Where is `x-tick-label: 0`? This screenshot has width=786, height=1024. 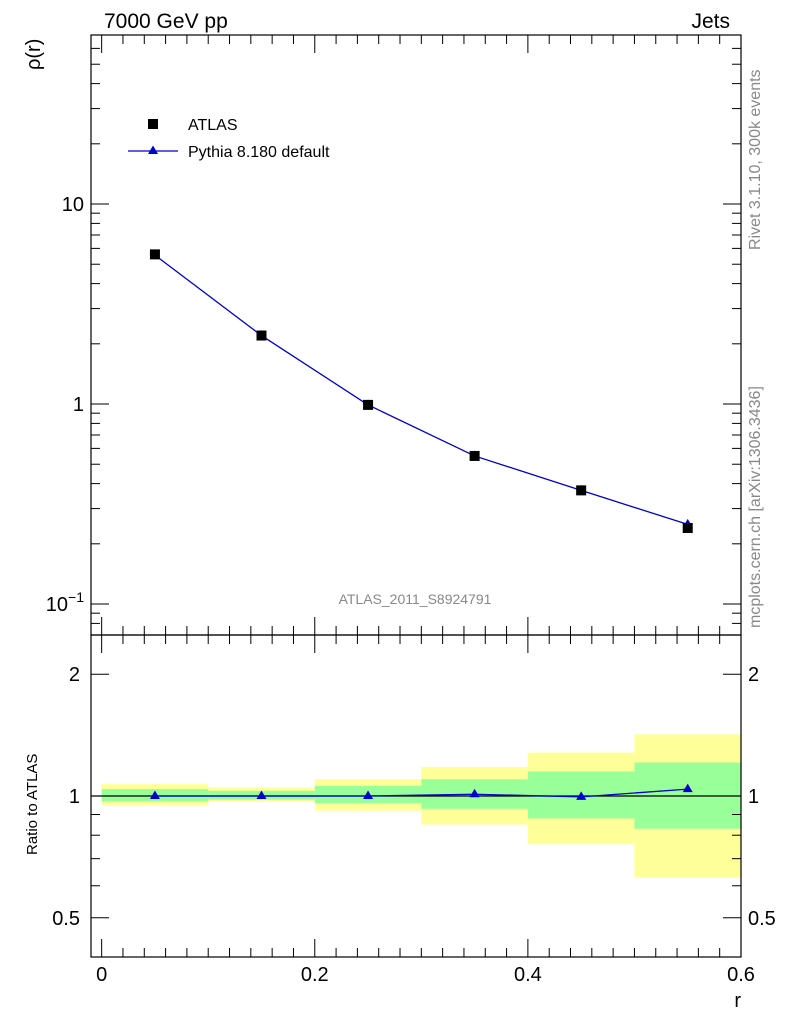
x-tick-label: 0 is located at coordinates (101, 975).